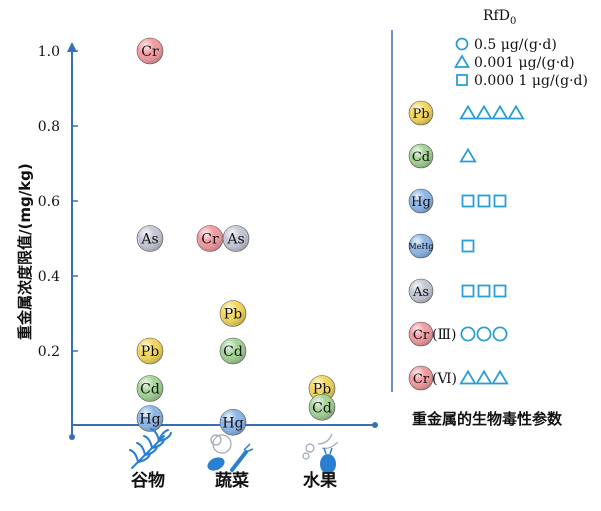  I want to click on legend-valence-label: (Ⅲ), so click(444, 335).